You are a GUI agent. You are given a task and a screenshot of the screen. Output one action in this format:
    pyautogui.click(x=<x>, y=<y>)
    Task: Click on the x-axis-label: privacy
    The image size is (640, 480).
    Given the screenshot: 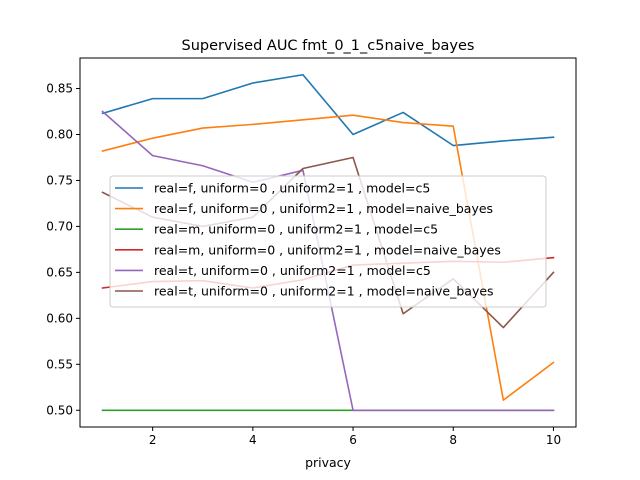 What is the action you would take?
    pyautogui.click(x=328, y=462)
    